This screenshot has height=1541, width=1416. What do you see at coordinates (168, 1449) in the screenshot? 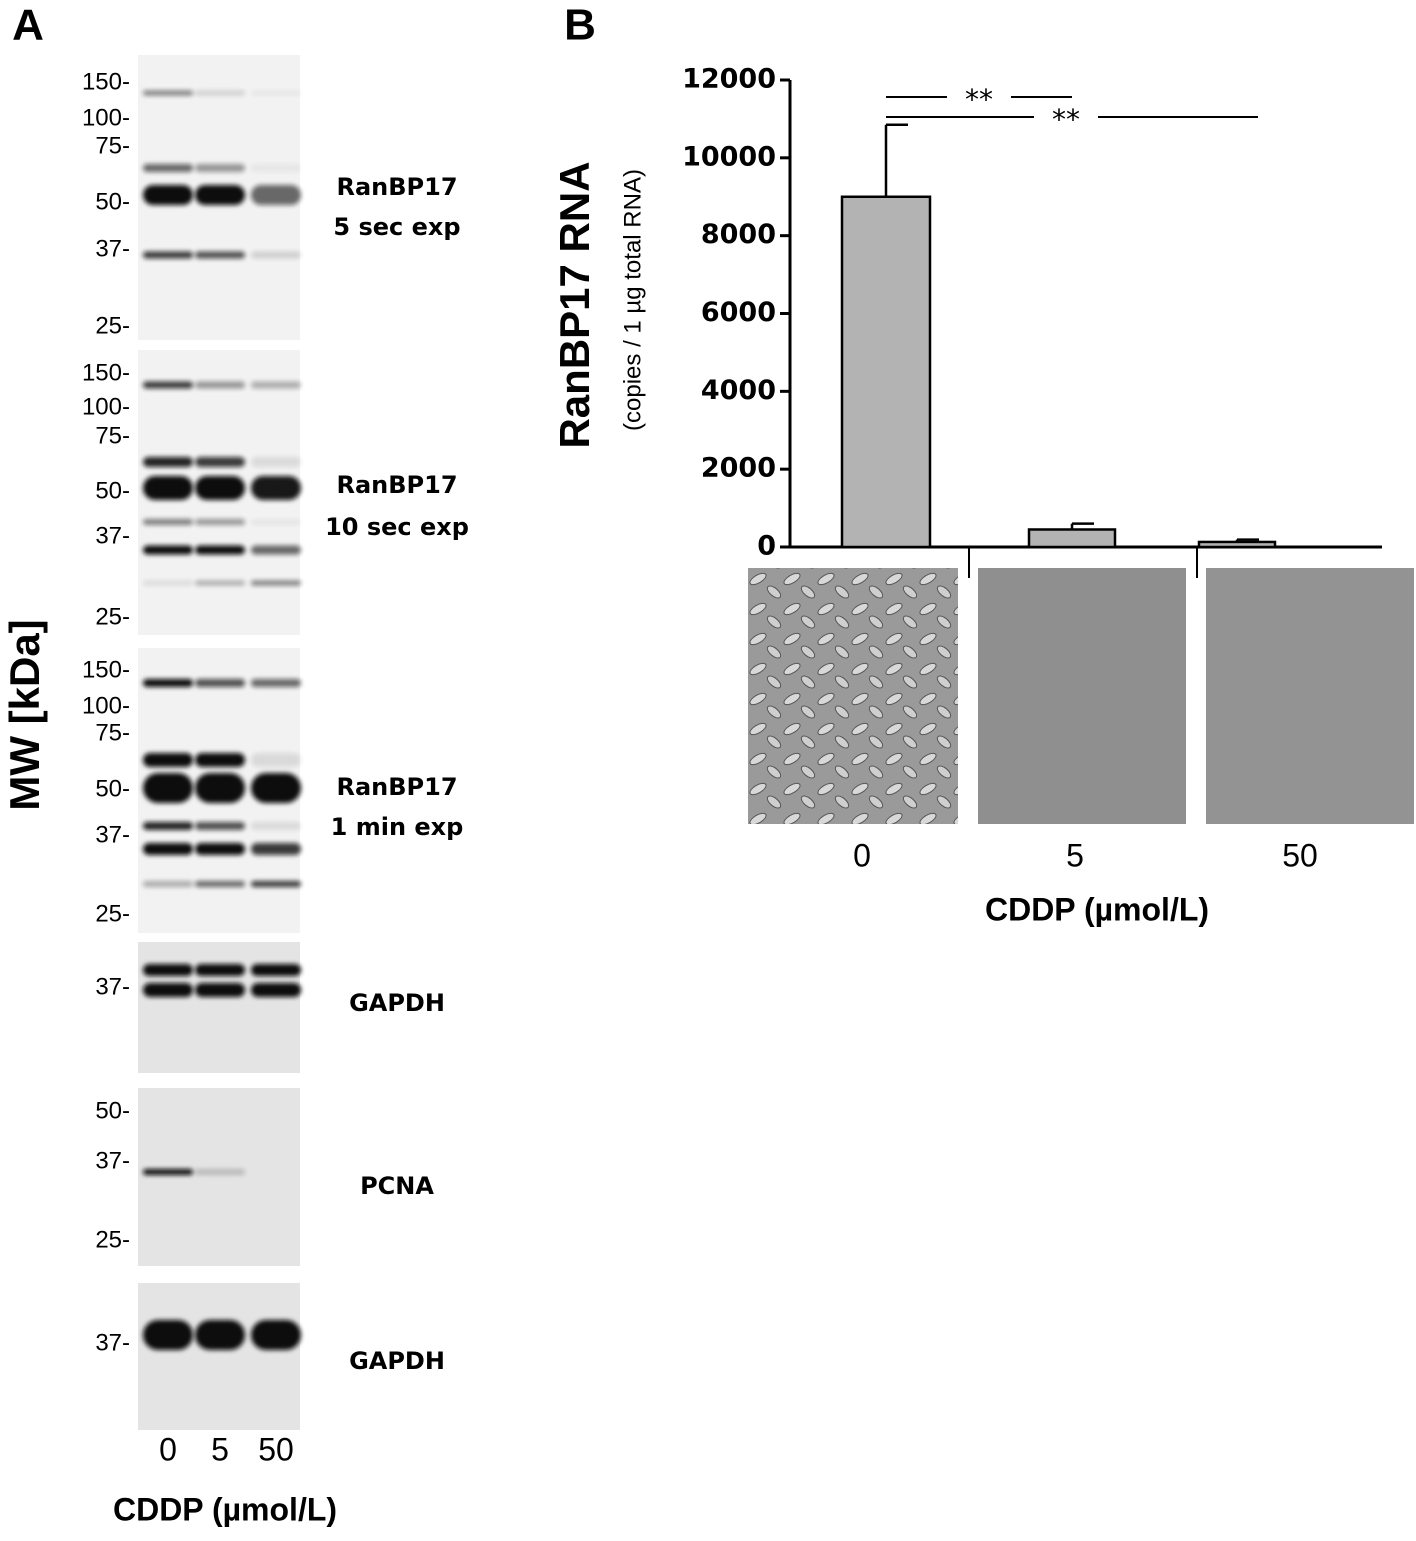
I see `lane-label: 0` at bounding box center [168, 1449].